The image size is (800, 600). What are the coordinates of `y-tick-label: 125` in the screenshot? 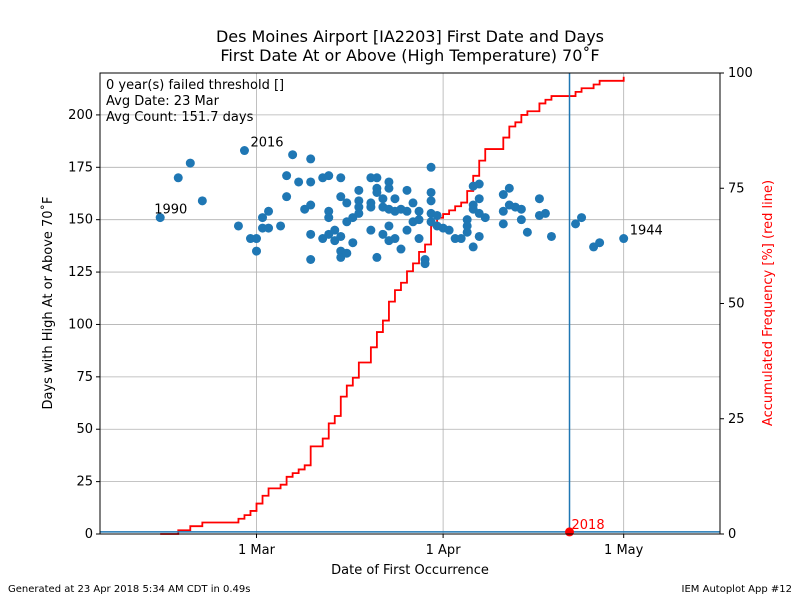 It's located at (80, 272).